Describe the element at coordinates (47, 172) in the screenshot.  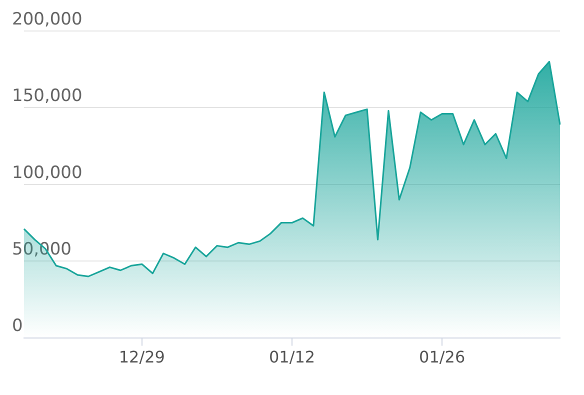
I see `y-tick-label: 100,000` at that location.